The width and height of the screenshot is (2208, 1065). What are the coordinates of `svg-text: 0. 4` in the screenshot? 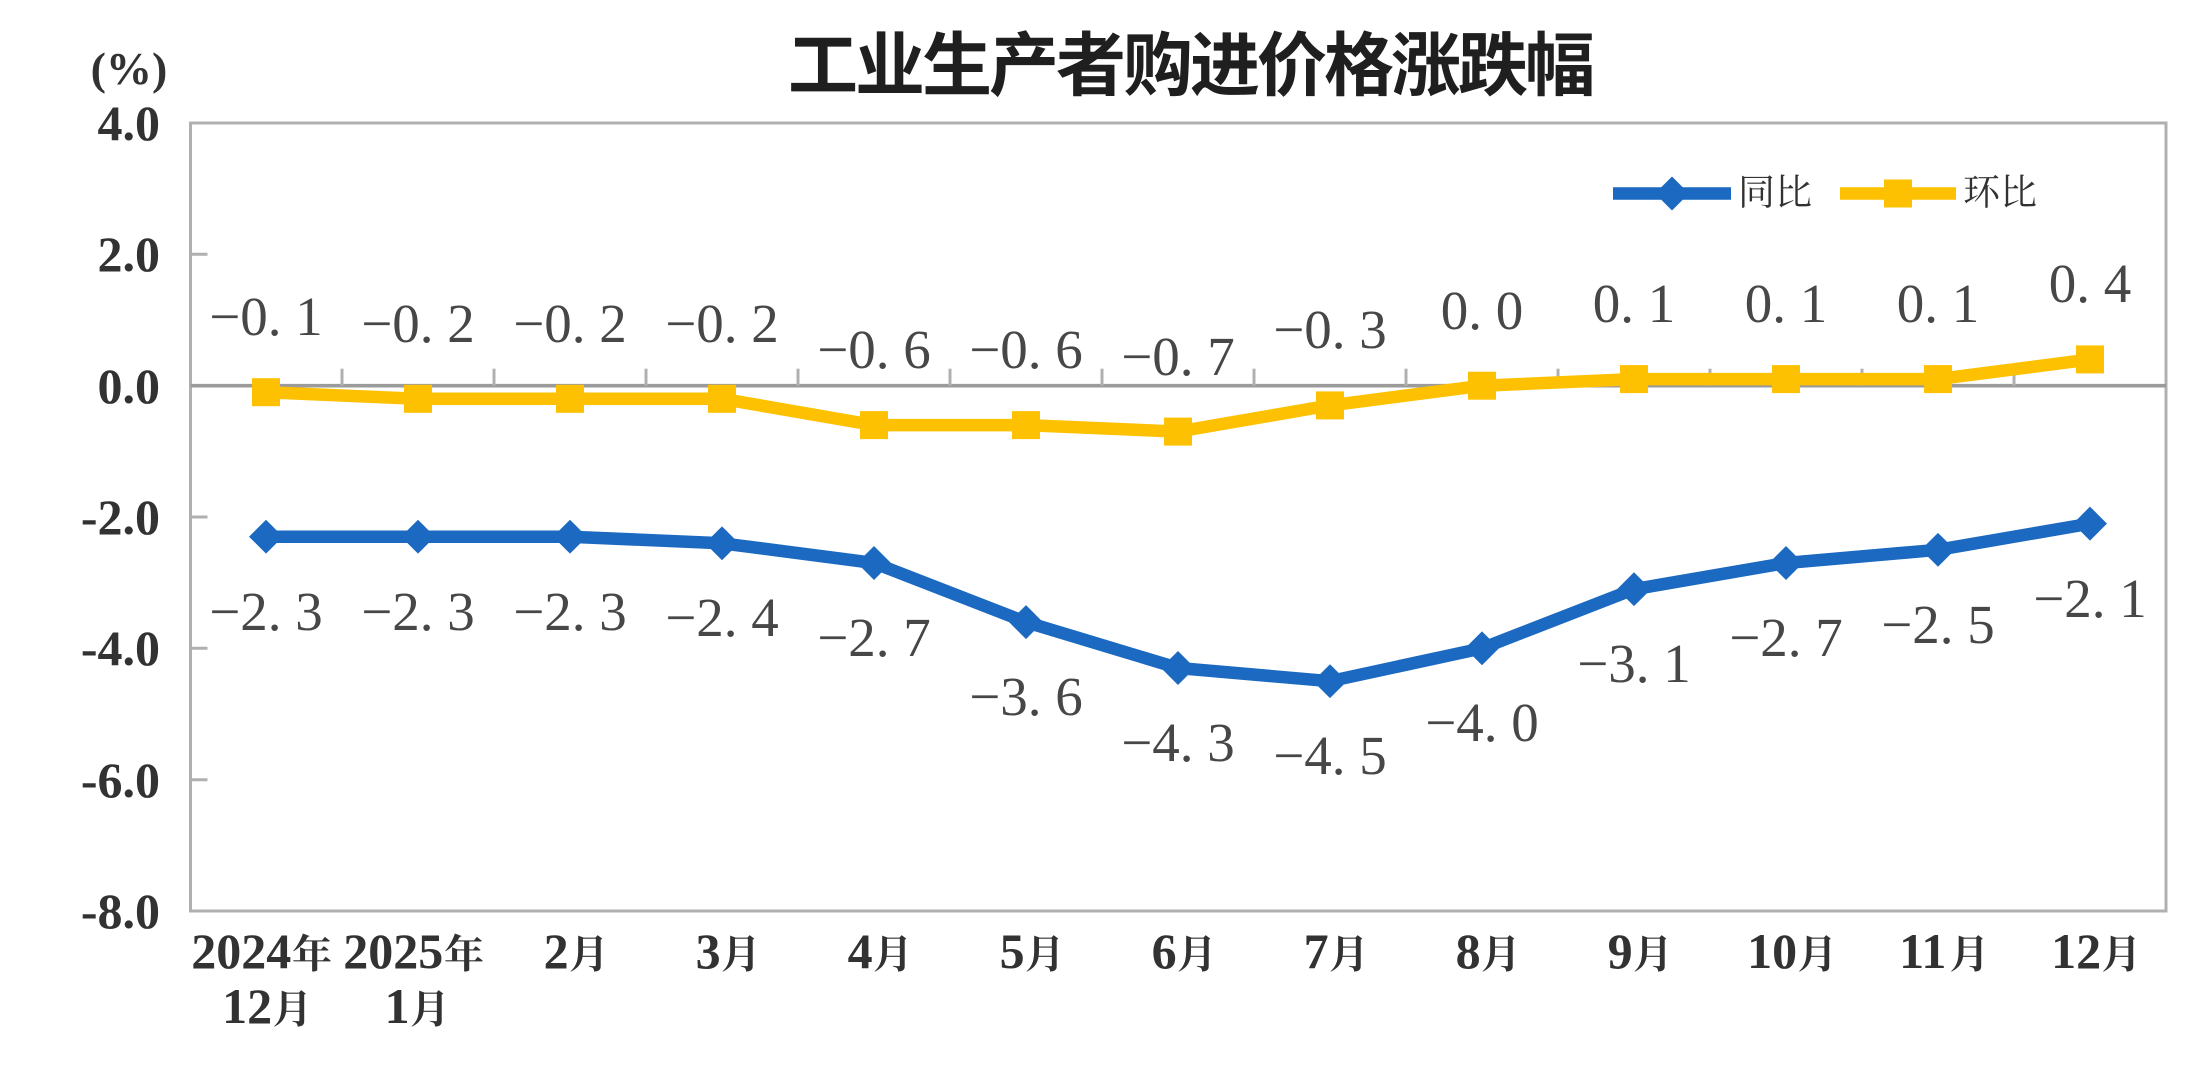 It's located at (2090, 283).